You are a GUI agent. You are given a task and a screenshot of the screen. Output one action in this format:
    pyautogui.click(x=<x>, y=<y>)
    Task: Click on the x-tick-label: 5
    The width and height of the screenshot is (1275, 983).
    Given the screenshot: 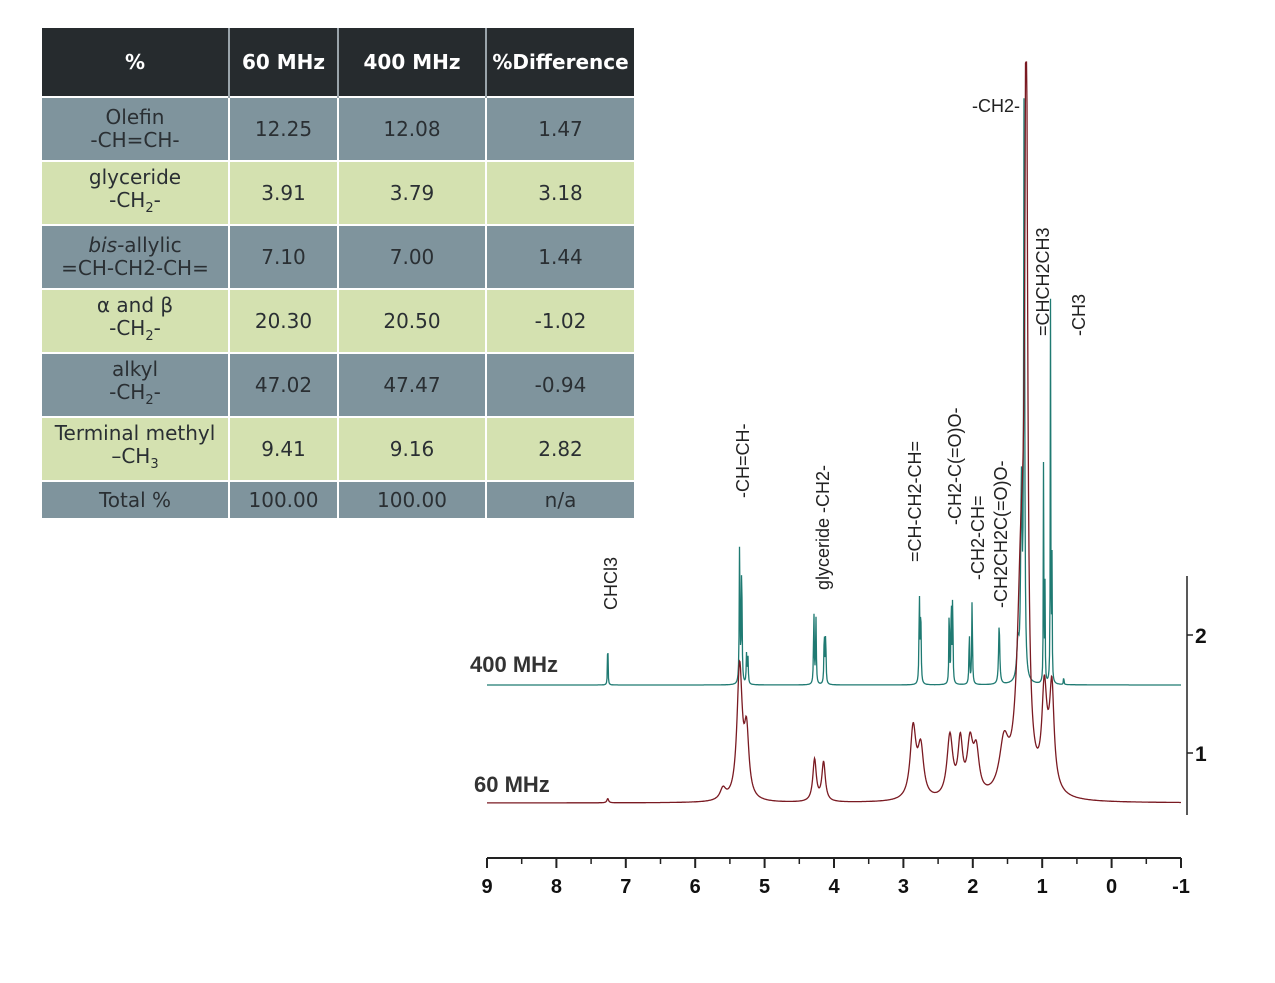 What is the action you would take?
    pyautogui.click(x=764, y=887)
    